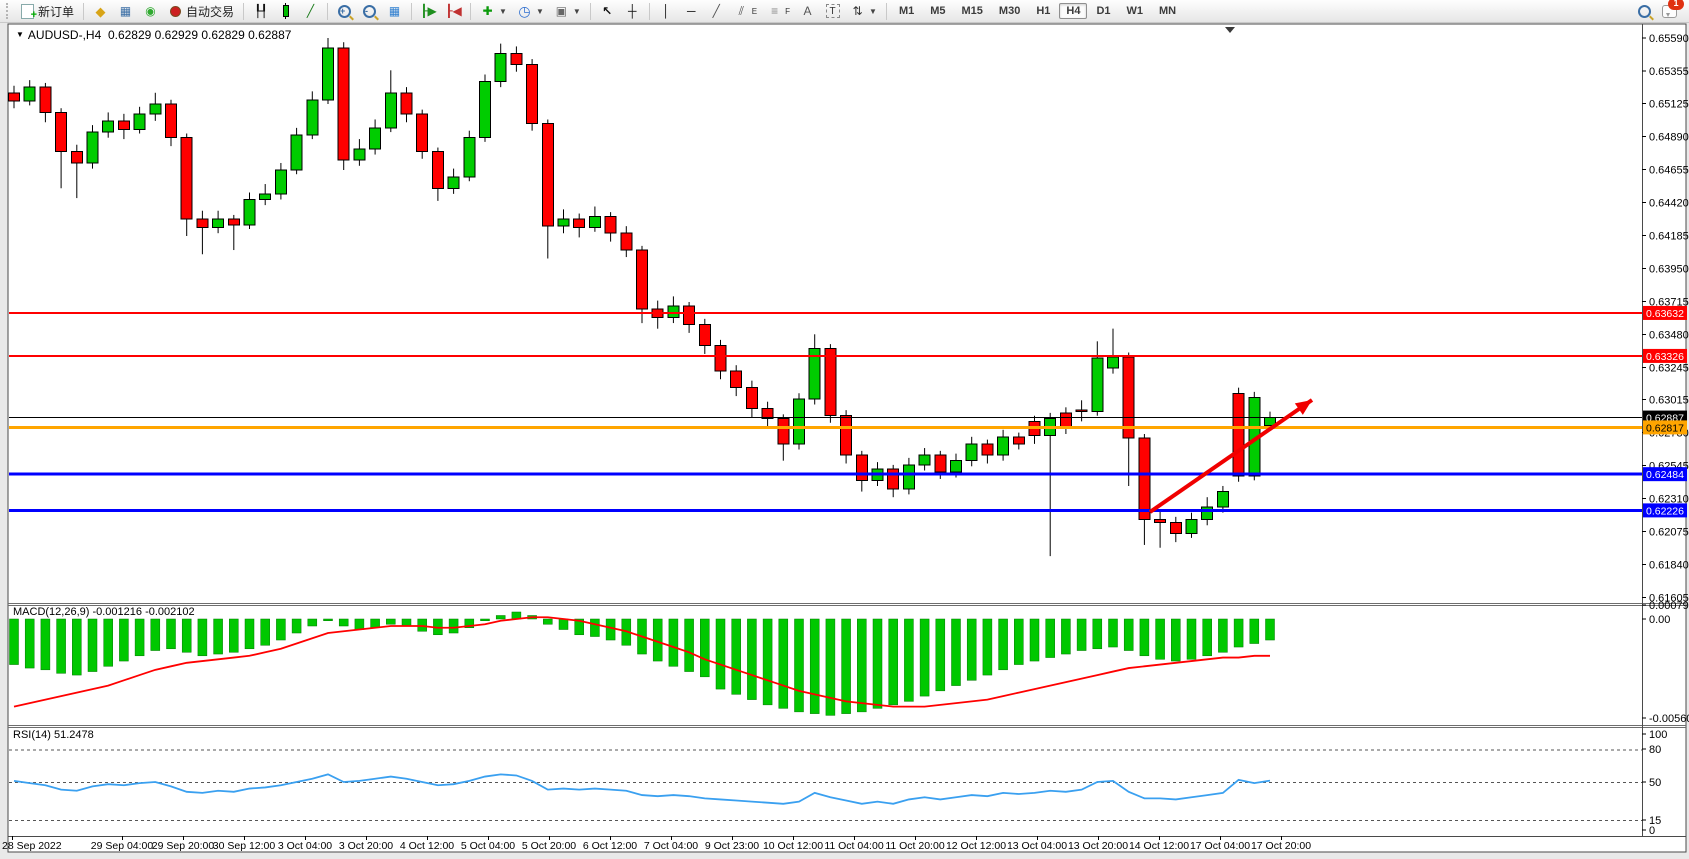 Image resolution: width=1689 pixels, height=859 pixels. I want to click on indicators-button: ✚ ▼, so click(493, 11).